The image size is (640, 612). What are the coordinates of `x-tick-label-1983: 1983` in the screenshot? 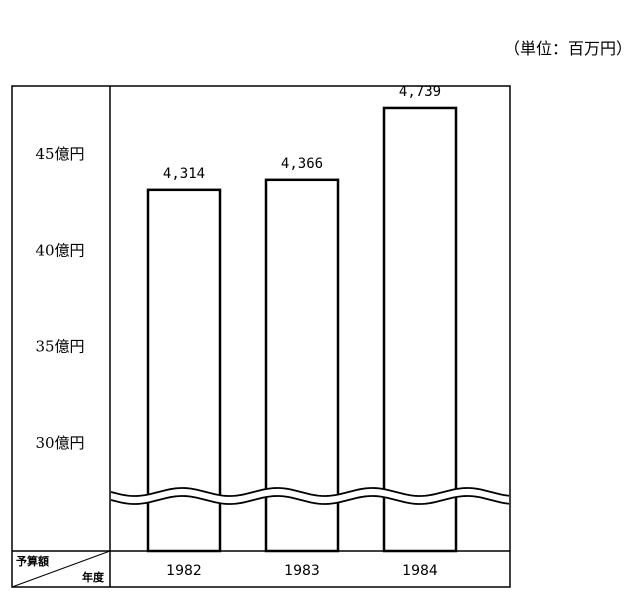 It's located at (302, 571).